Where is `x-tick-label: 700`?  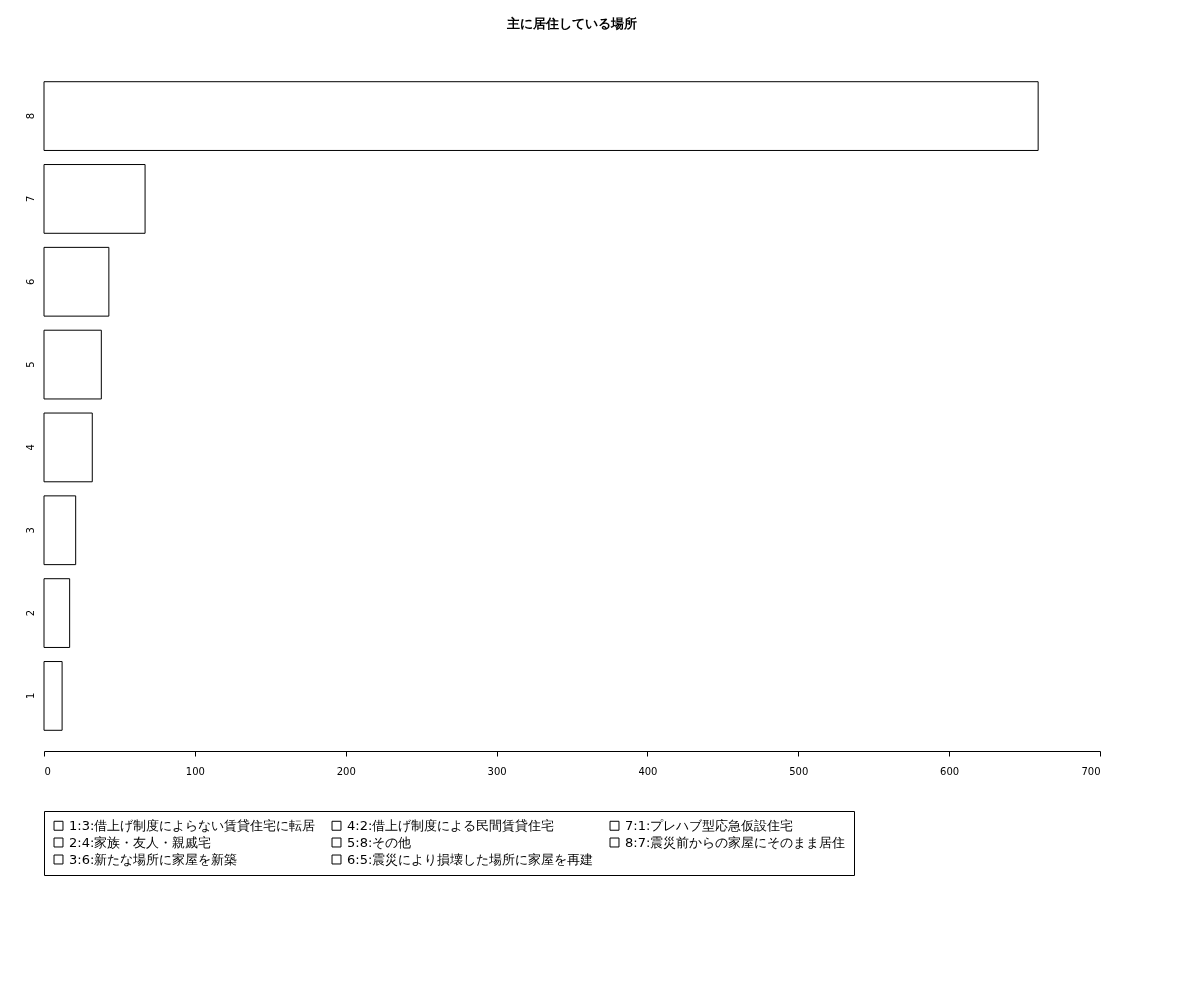 x-tick-label: 700 is located at coordinates (1091, 771).